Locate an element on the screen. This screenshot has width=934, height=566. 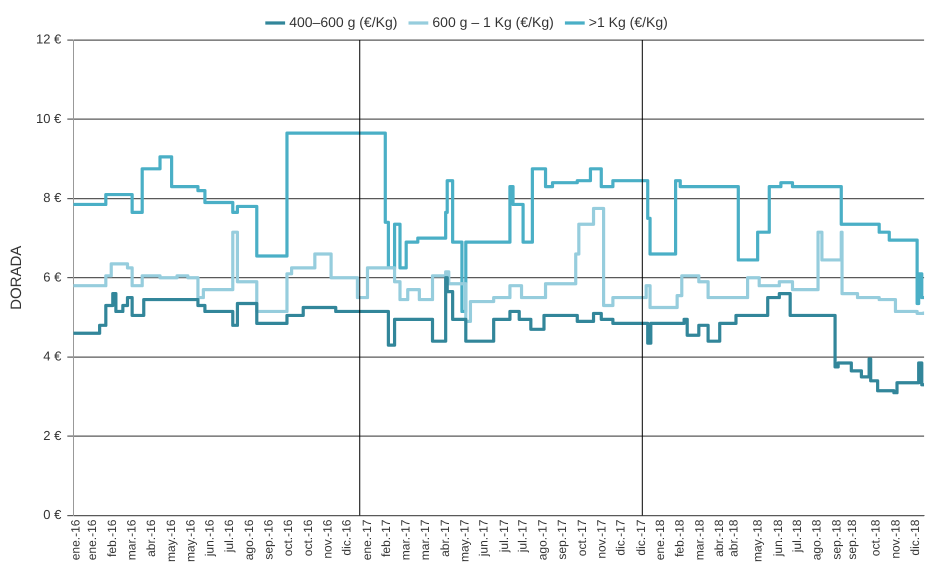
x-tick-label: may.-18 is located at coordinates (757, 540).